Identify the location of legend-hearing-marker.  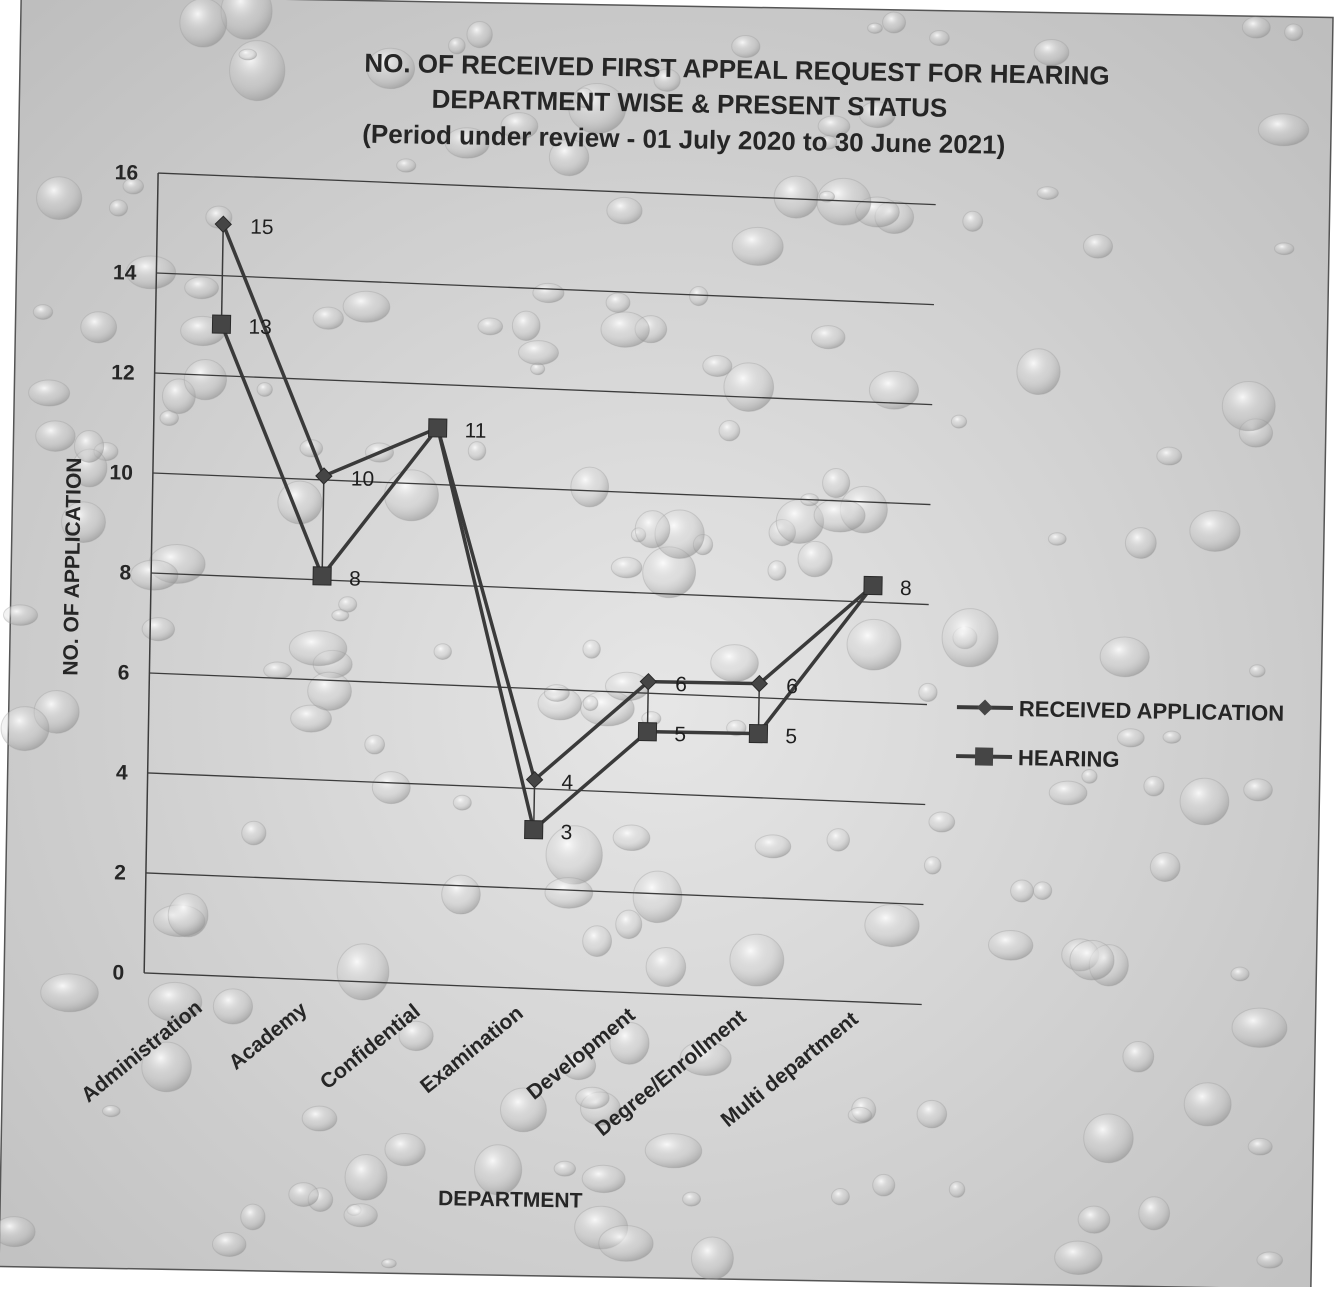
(984, 756).